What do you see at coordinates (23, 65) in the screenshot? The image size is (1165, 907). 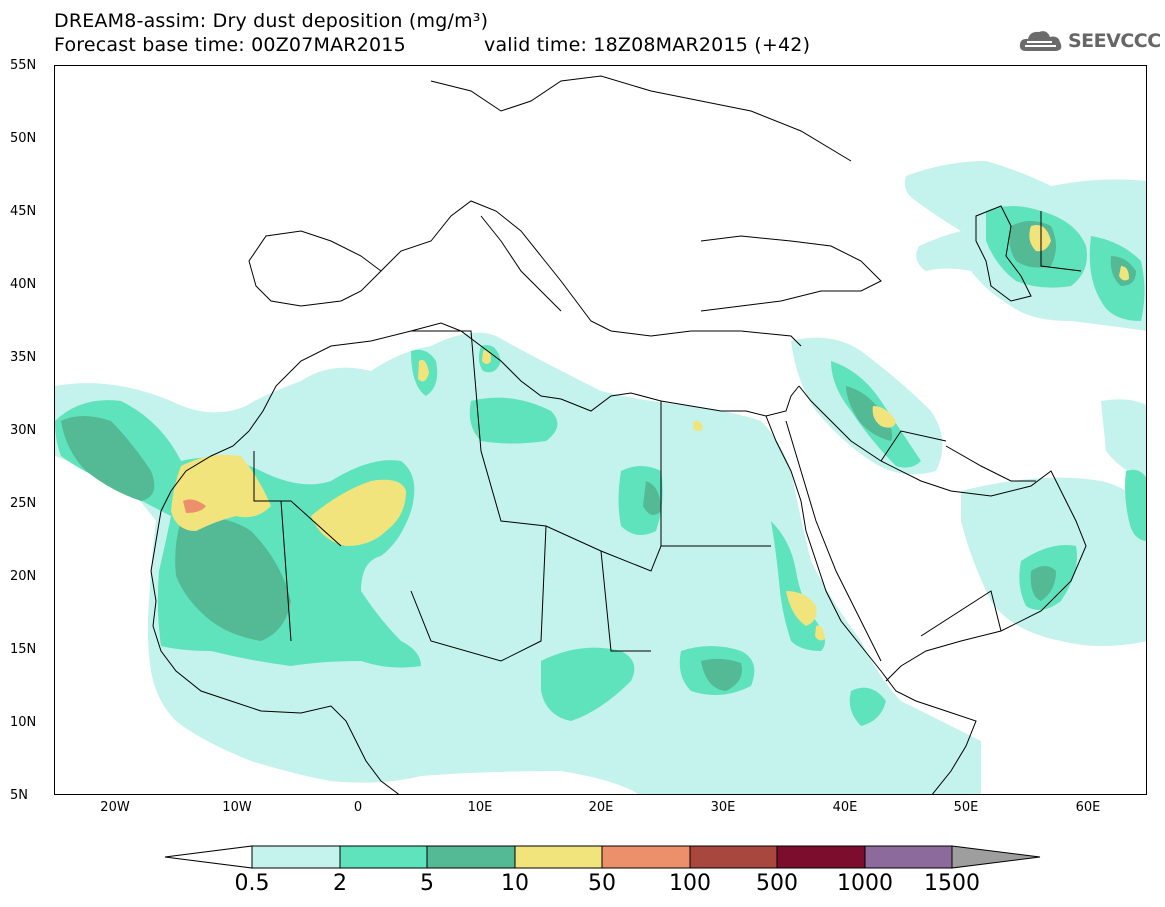 I see `lat-tick-55n: 55N` at bounding box center [23, 65].